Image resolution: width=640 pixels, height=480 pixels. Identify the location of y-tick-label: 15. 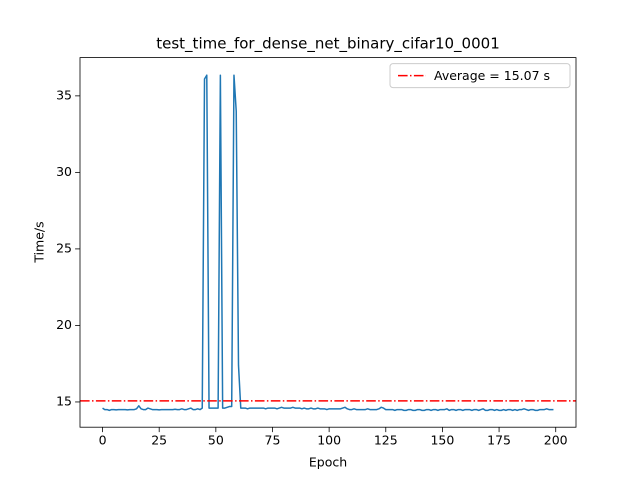
(64, 400).